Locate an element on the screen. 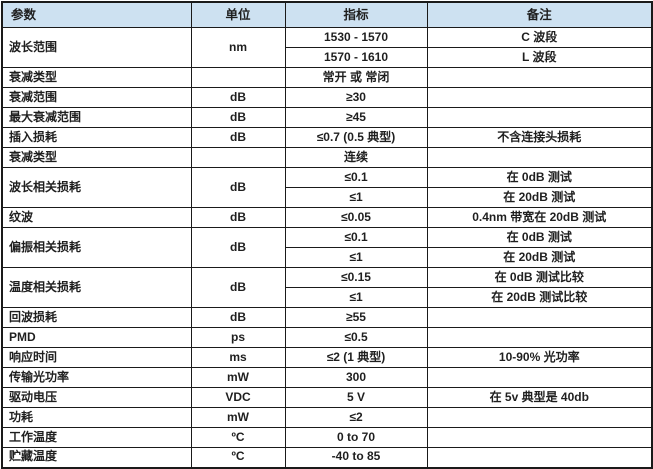 The height and width of the screenshot is (469, 653). table-row: 贮藏温度 ºC -40 to 85 is located at coordinates (327, 457).